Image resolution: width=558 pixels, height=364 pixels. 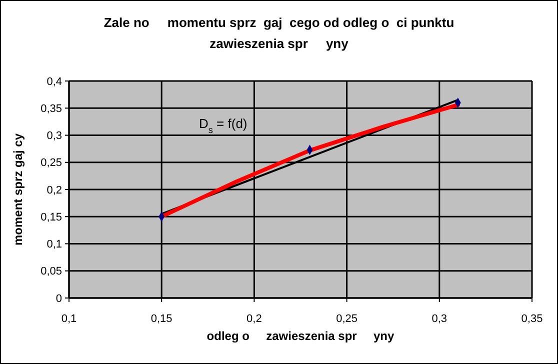 What do you see at coordinates (54, 190) in the screenshot?
I see `y-tick-label: 0,2` at bounding box center [54, 190].